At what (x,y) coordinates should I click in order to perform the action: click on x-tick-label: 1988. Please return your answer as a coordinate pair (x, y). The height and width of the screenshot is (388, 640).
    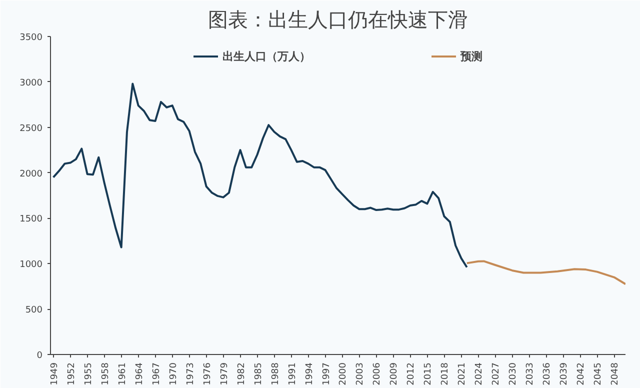
    Looking at the image, I should click on (275, 374).